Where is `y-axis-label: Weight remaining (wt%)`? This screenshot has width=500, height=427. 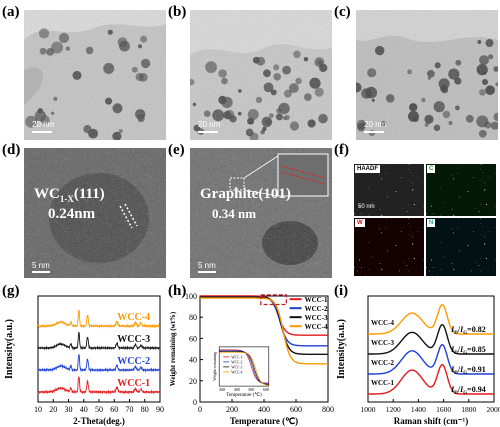 y-axis-label: Weight remaining (wt%) is located at coordinates (173, 348).